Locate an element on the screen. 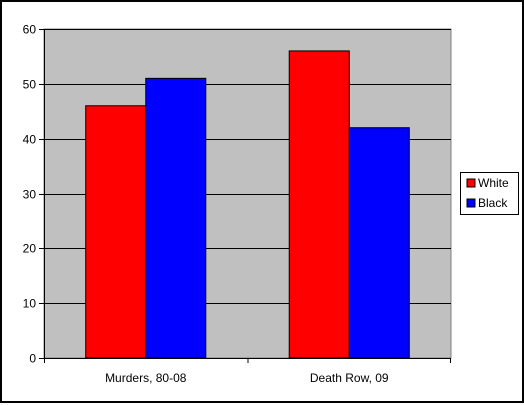 Image resolution: width=524 pixels, height=405 pixels. y-tick-labels: 0 10 20 30 40 50 60 is located at coordinates (30, 194).